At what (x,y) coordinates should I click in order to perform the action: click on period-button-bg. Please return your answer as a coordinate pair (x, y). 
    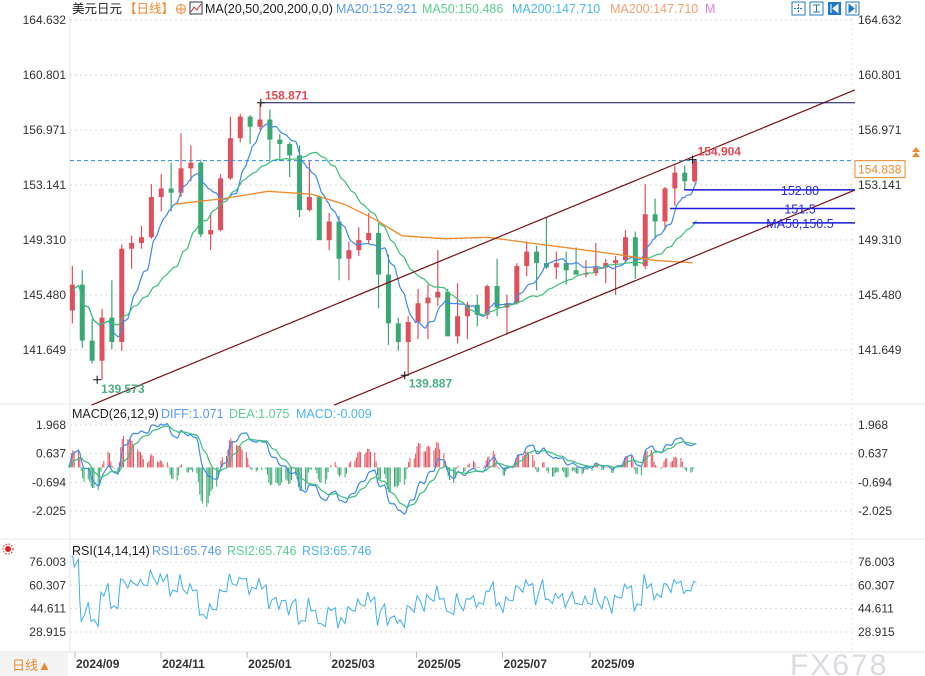
    Looking at the image, I should click on (34, 664).